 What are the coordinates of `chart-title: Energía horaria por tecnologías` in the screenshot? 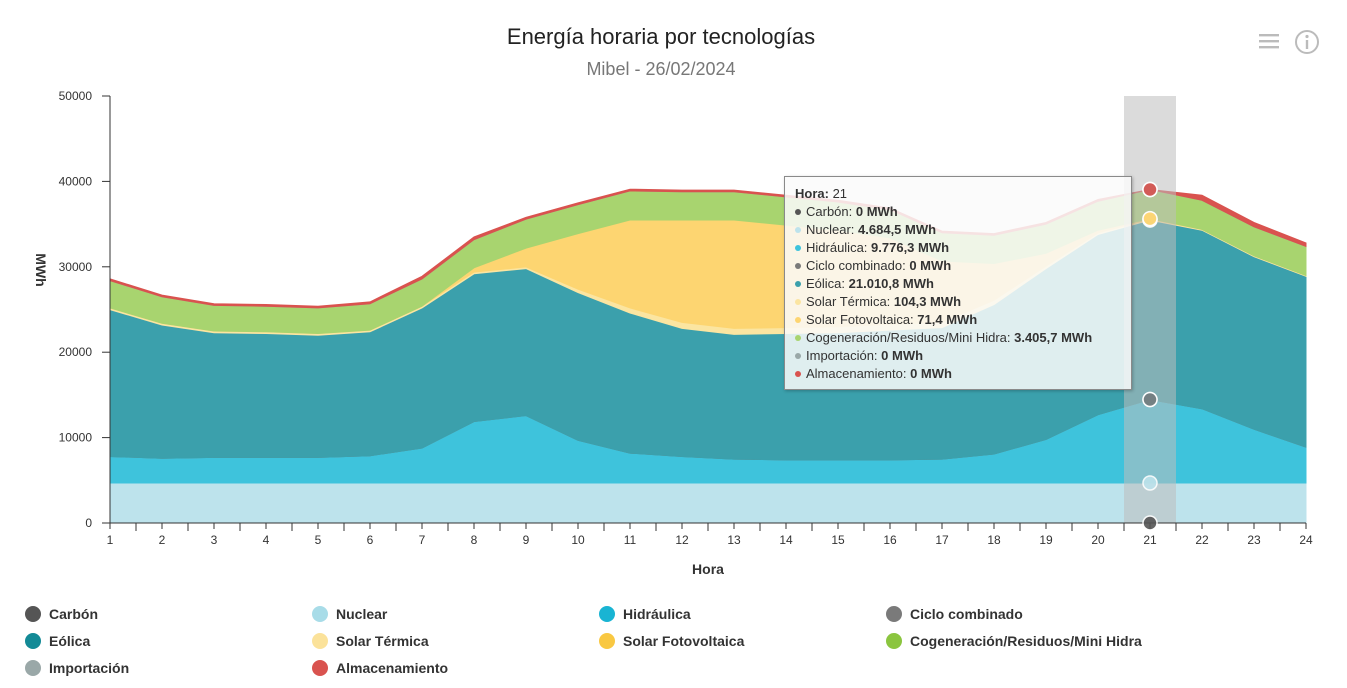 It's located at (661, 36).